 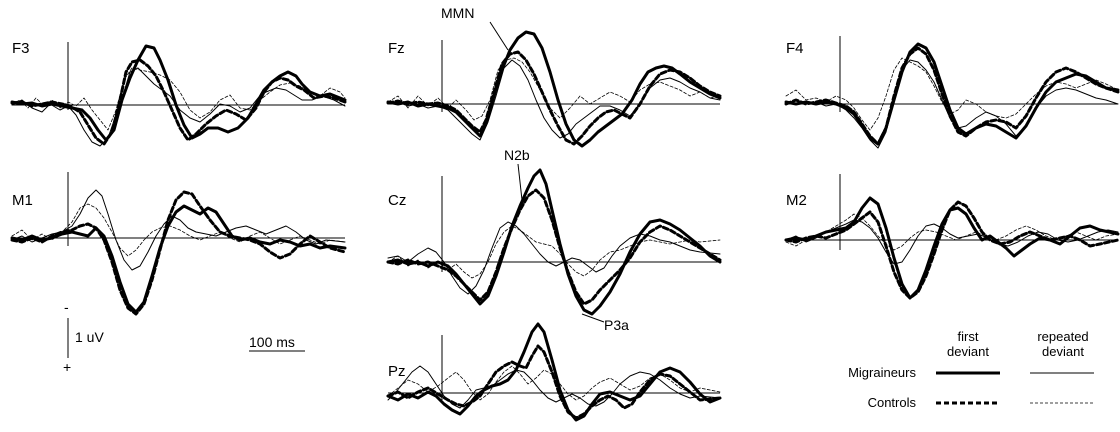 I want to click on amplitude-scale-label: 1 uV, so click(x=89, y=337).